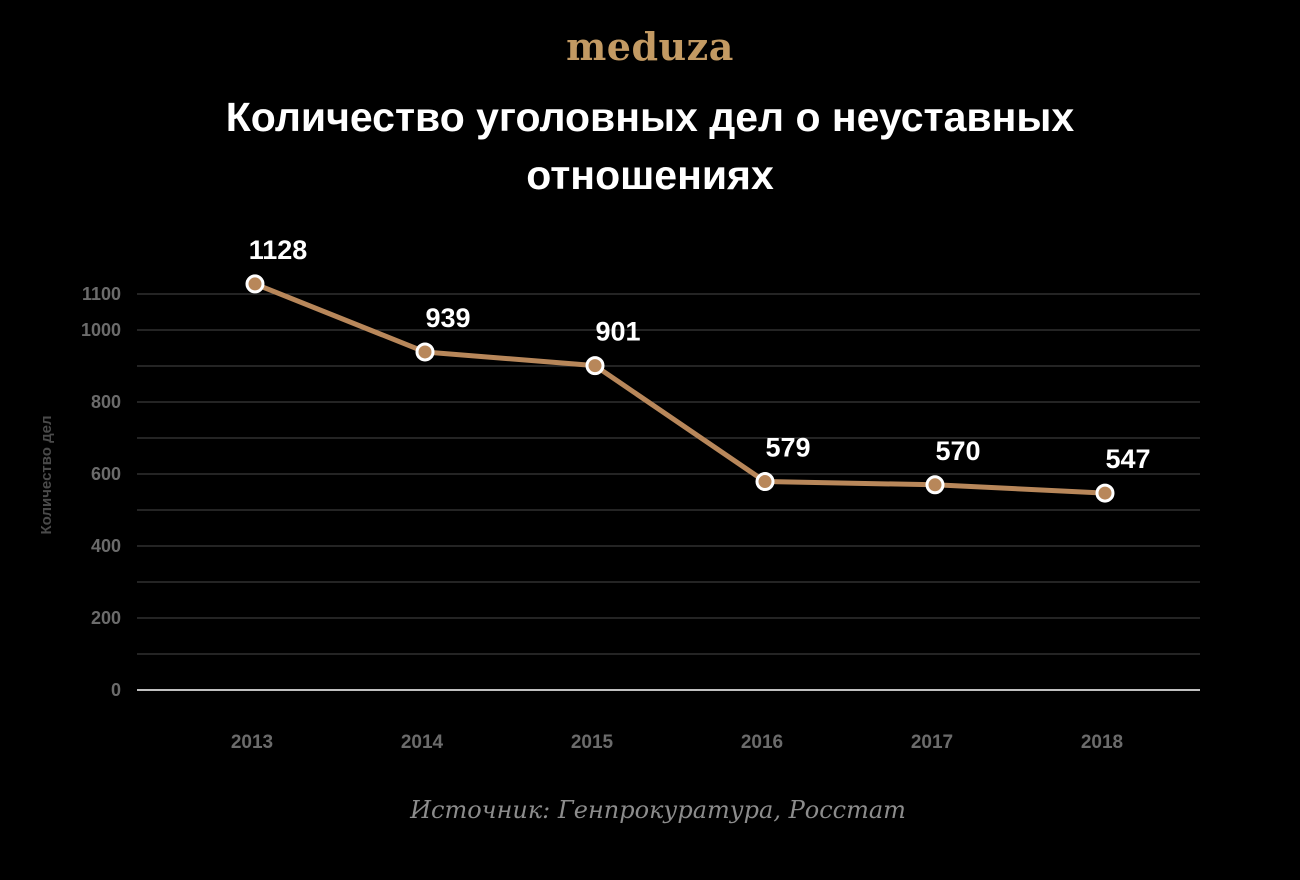  Describe the element at coordinates (957, 451) in the screenshot. I see `data-label: 570` at that location.